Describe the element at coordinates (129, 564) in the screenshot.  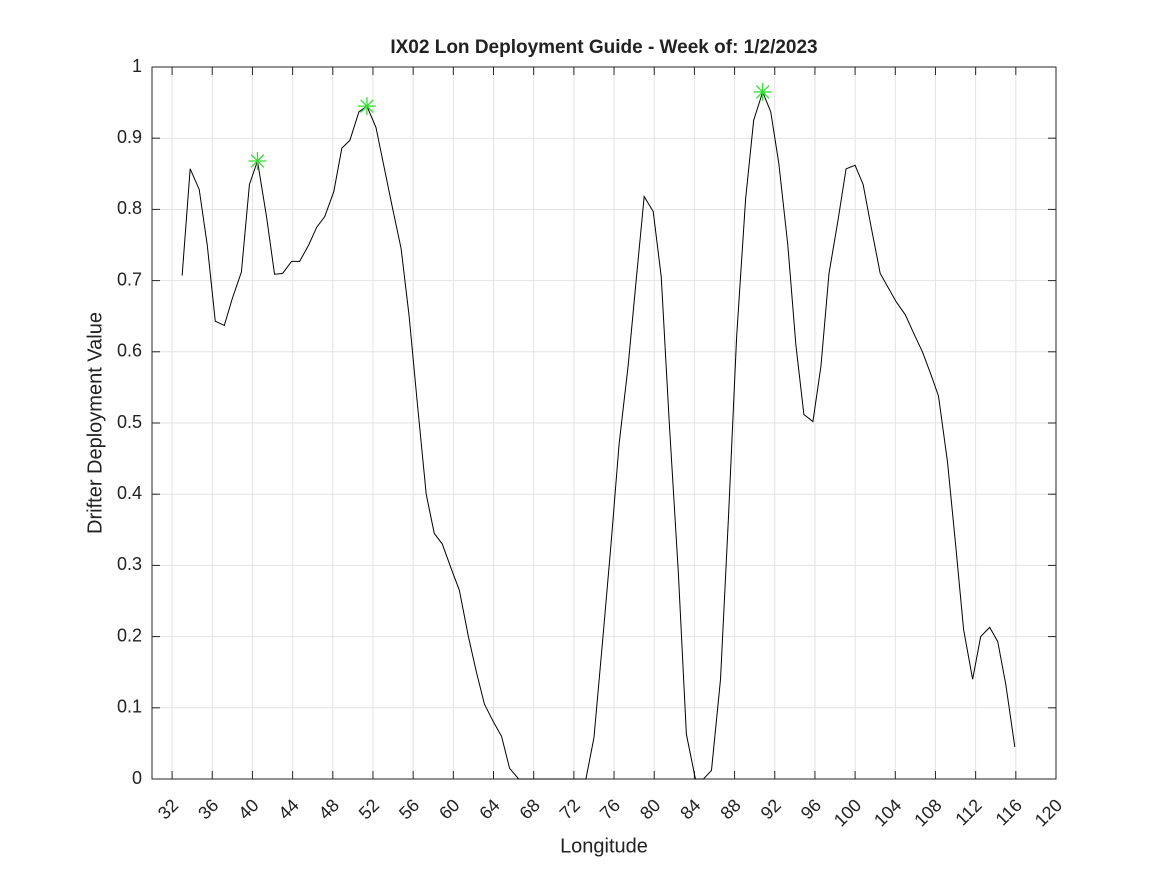
I see `y-tick-label: 0.3` at that location.